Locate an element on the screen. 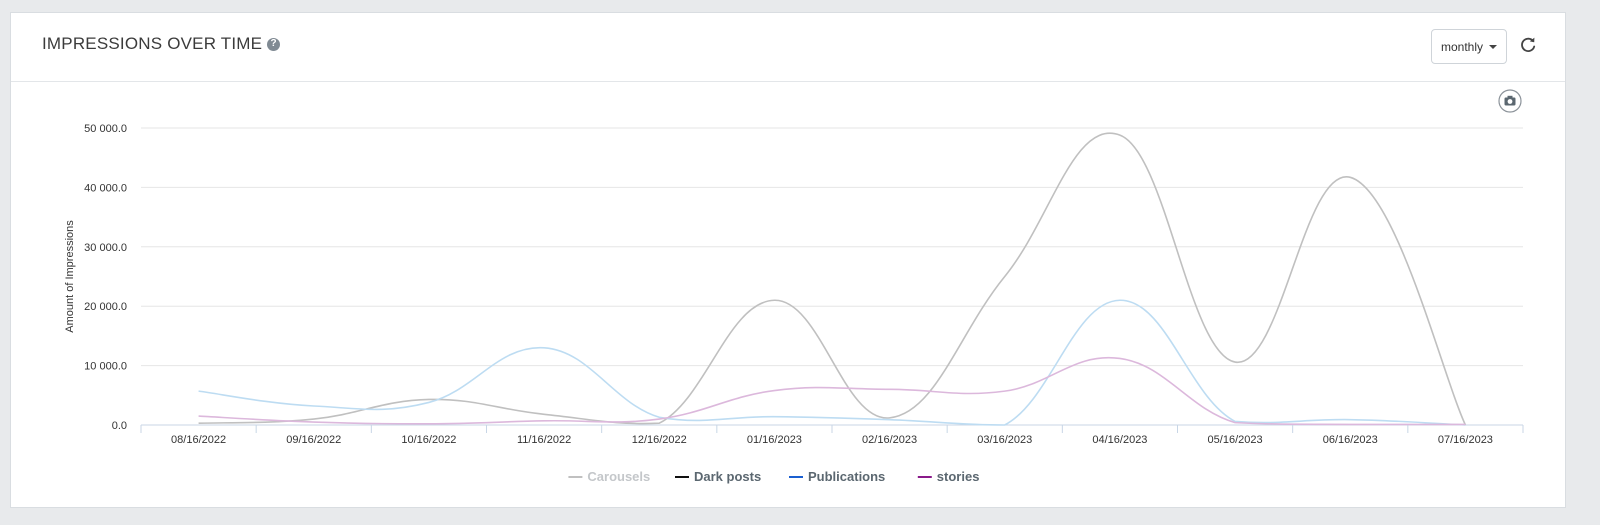  legend-item-carousels: Carousels is located at coordinates (618, 476).